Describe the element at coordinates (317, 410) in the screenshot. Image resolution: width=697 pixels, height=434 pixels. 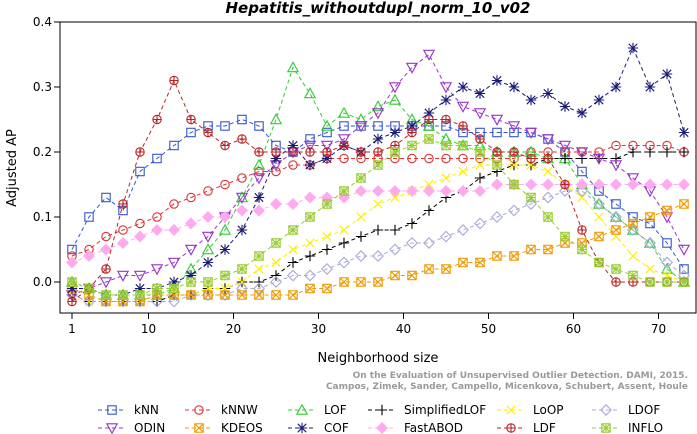
I see `legend-item: LOF` at that location.